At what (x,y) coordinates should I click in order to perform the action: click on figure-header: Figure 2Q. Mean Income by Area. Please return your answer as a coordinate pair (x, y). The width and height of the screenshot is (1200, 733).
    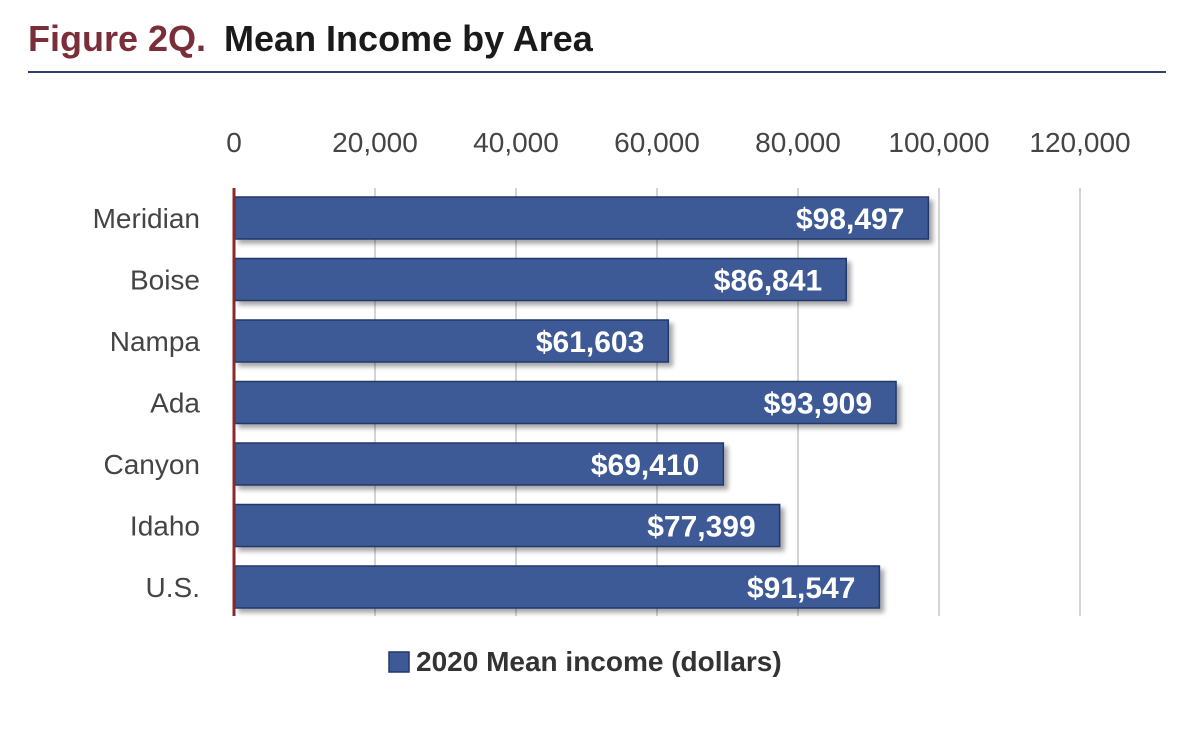
    Looking at the image, I should click on (310, 43).